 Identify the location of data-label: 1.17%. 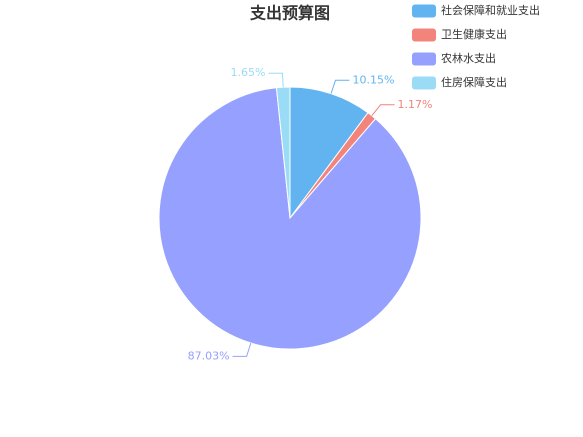
(415, 104).